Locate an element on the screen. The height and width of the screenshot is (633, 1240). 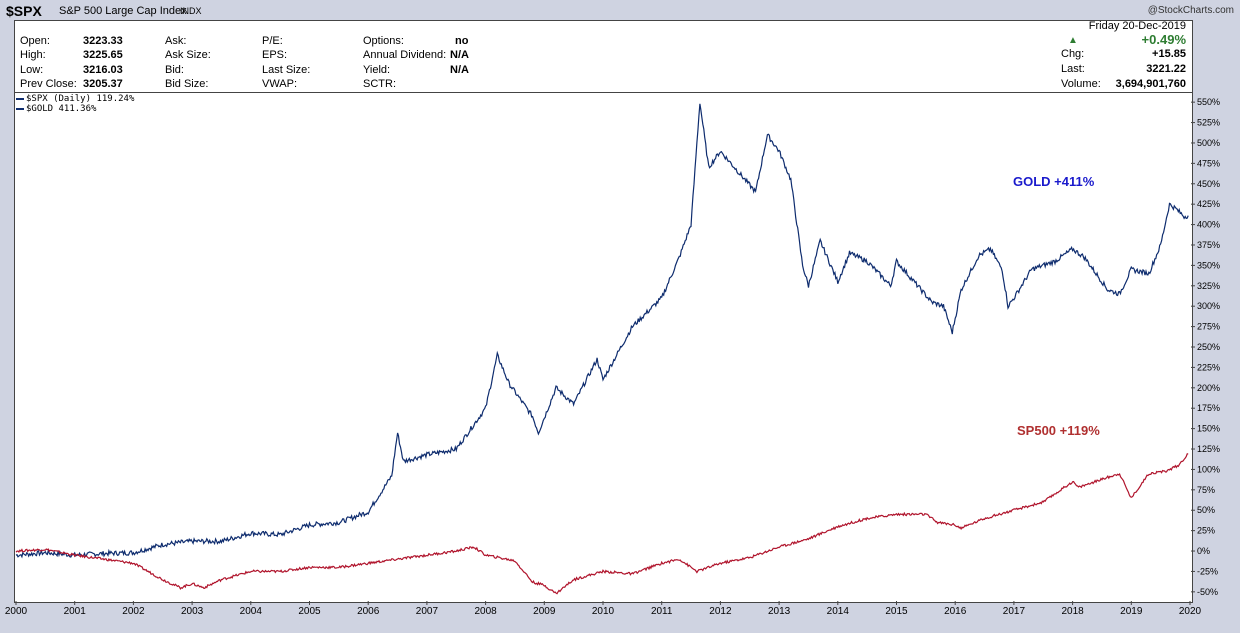
quote-label: VWAP: is located at coordinates (280, 84).